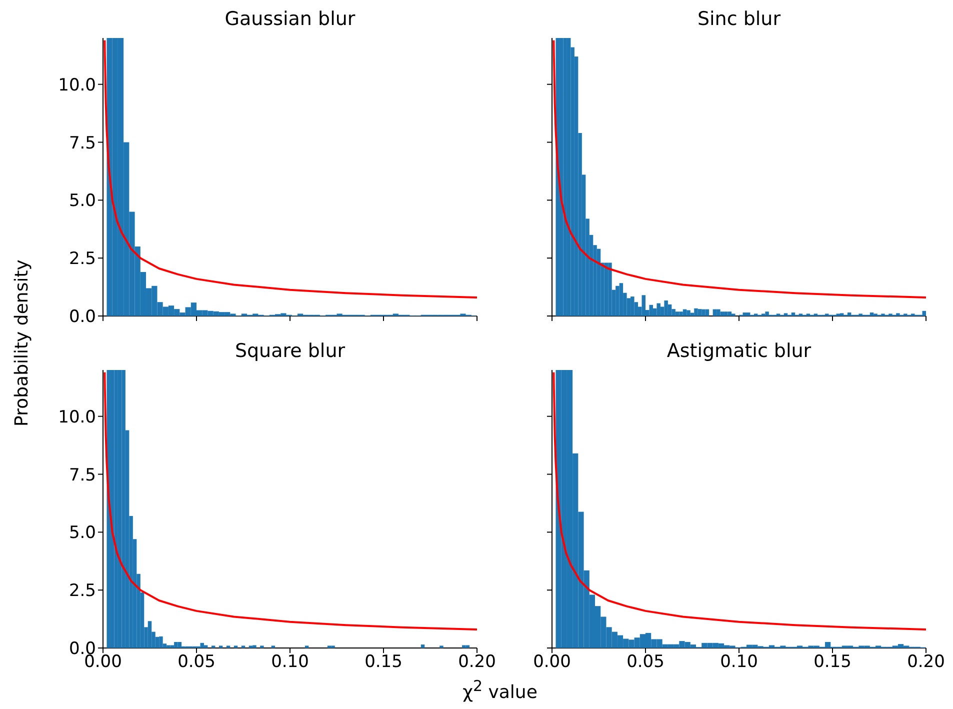 The height and width of the screenshot is (709, 953). I want to click on chart-title: Gaussian blur, so click(290, 19).